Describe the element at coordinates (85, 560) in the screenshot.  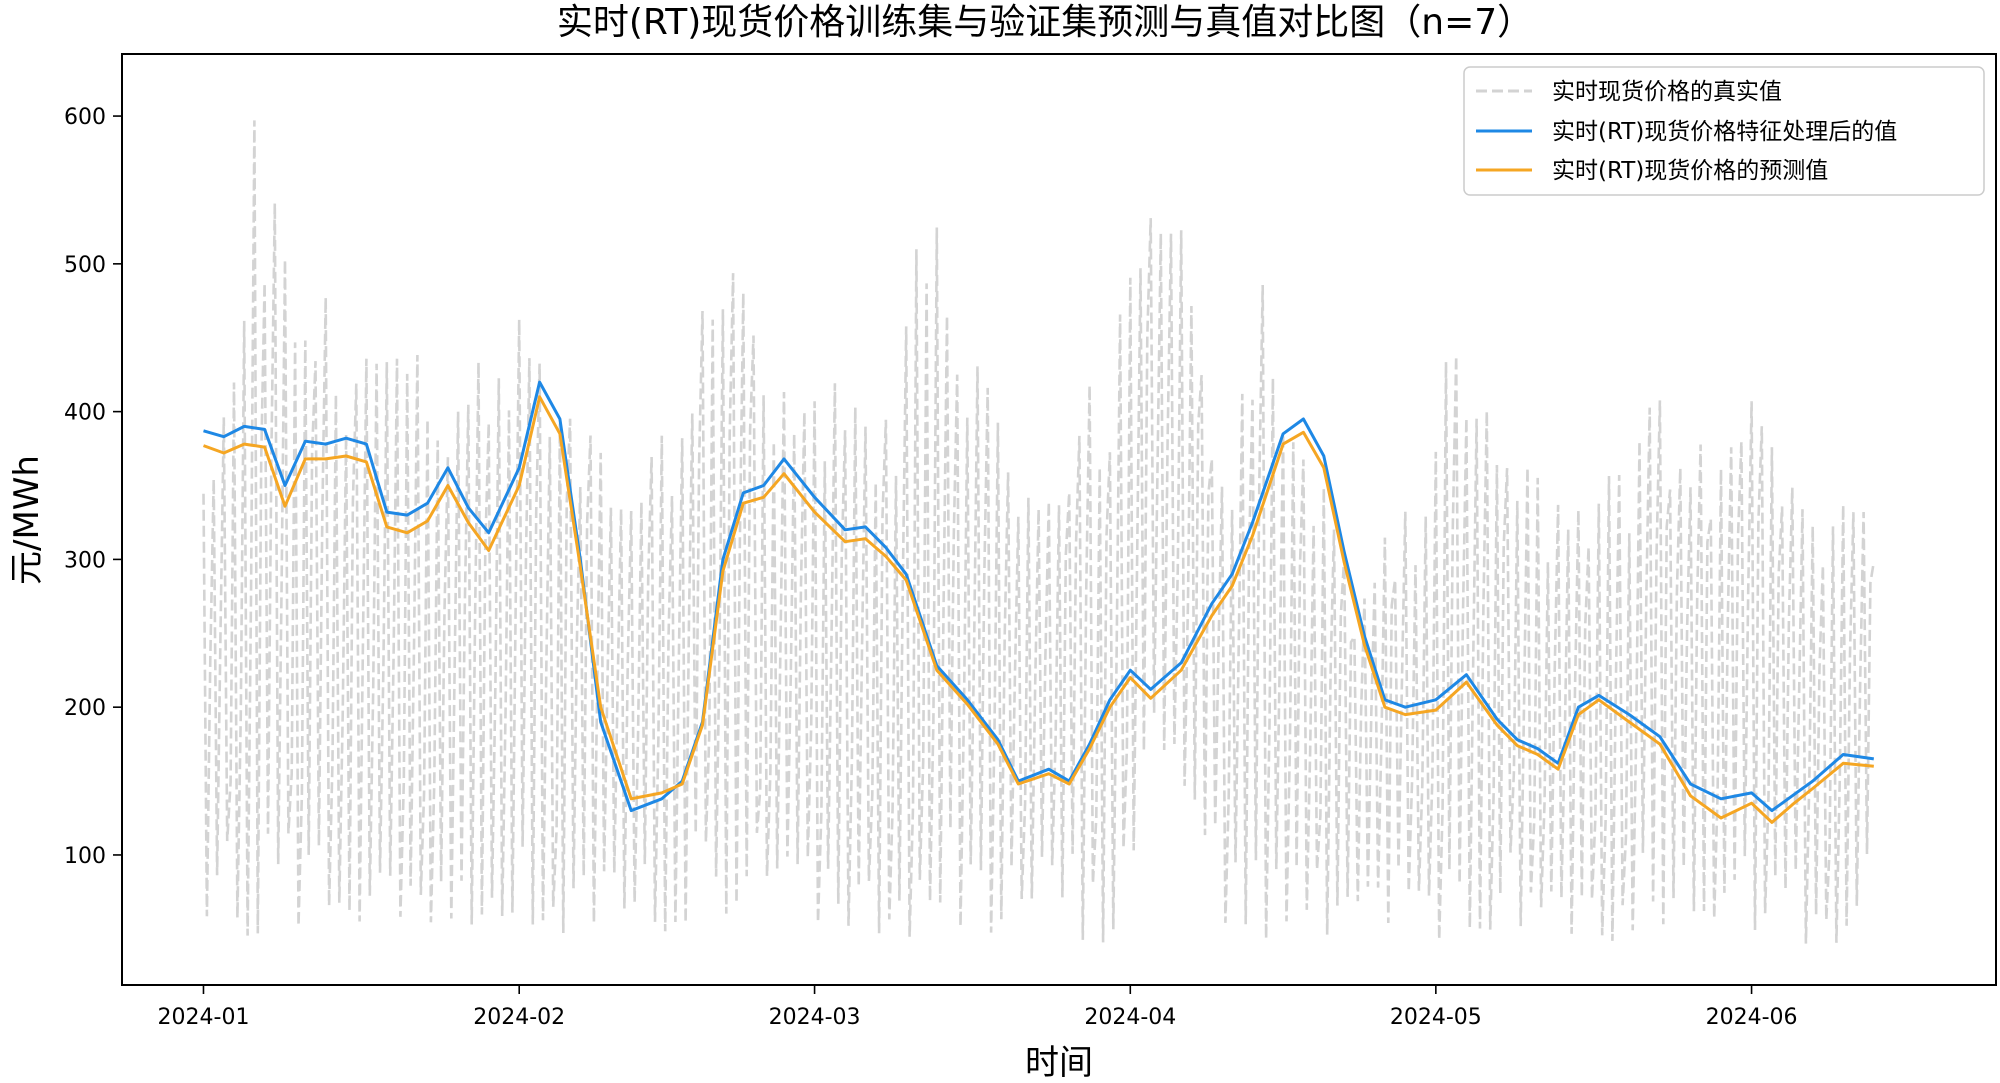
I see `y-tick-label: 300` at that location.